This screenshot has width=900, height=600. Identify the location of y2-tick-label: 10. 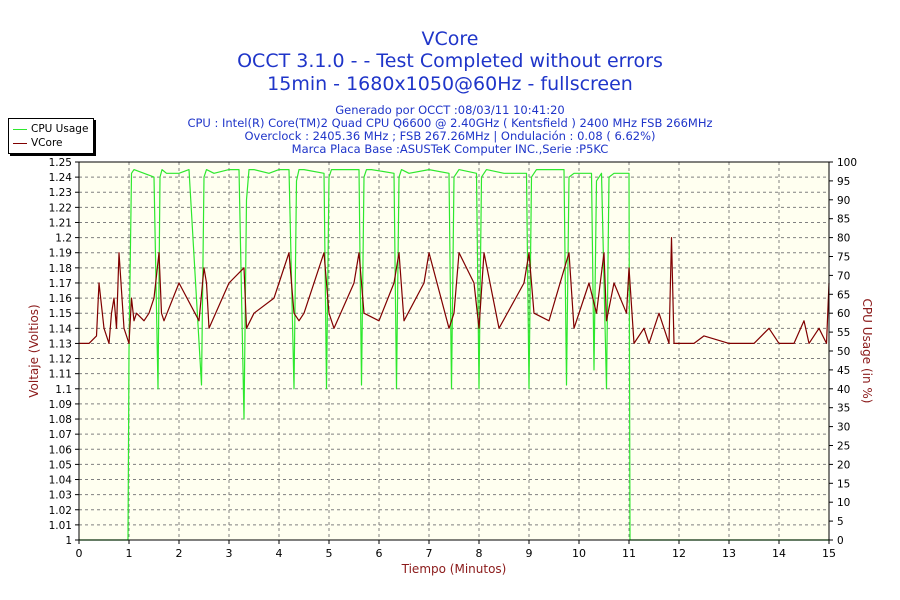
(843, 503).